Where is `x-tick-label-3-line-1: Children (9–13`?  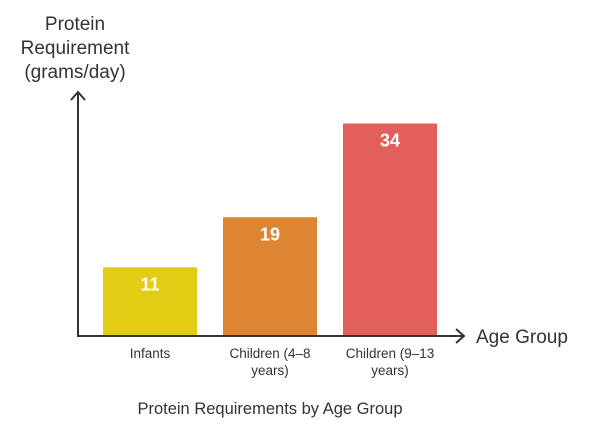 x-tick-label-3-line-1: Children (9–13 is located at coordinates (390, 353).